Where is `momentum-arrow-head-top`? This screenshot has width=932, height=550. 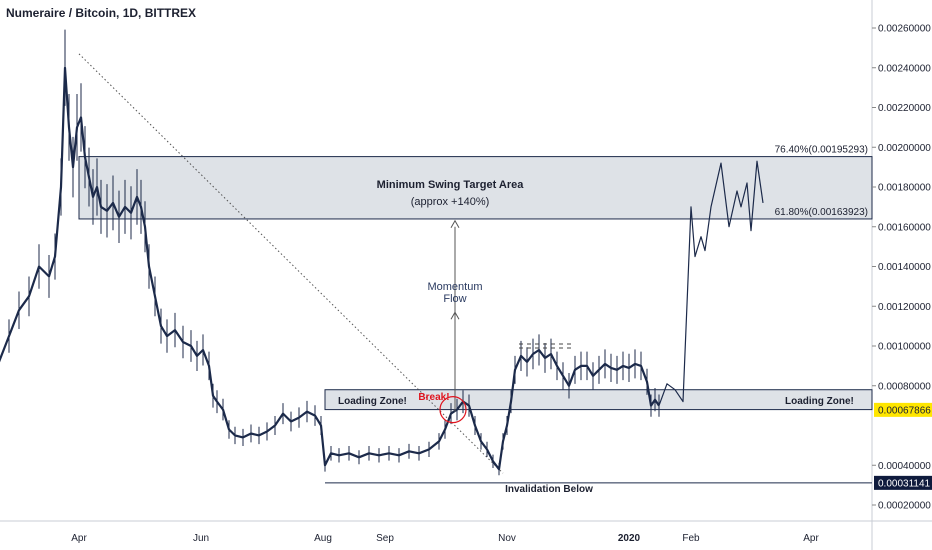
momentum-arrow-head-top is located at coordinates (455, 224).